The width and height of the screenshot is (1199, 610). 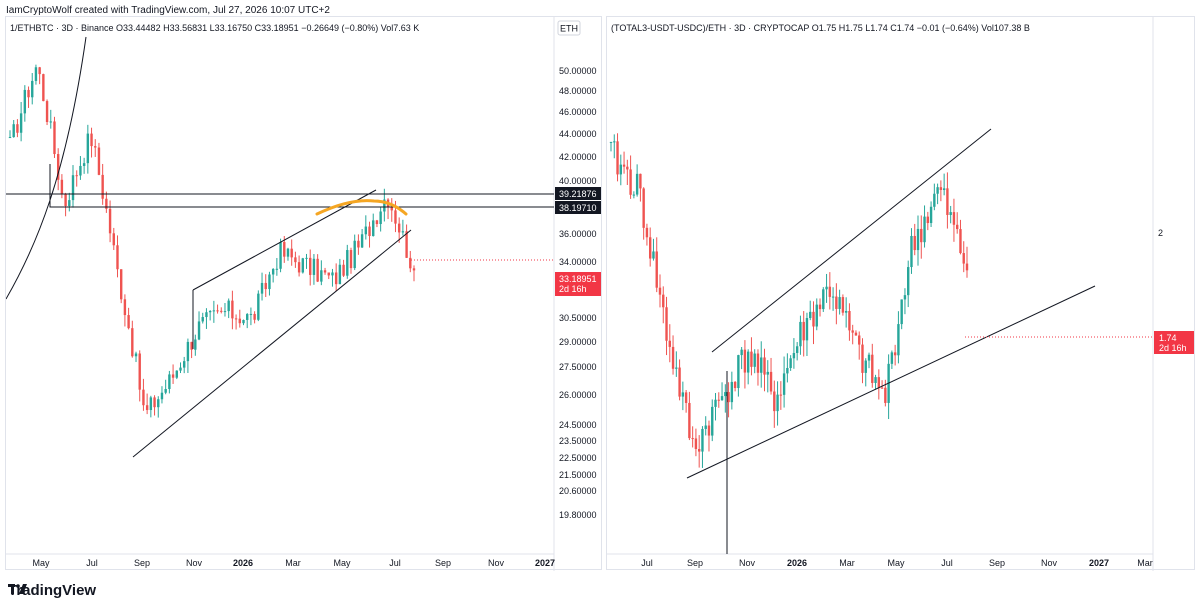 What do you see at coordinates (578, 91) in the screenshot?
I see `left-price-tick: 48.00000` at bounding box center [578, 91].